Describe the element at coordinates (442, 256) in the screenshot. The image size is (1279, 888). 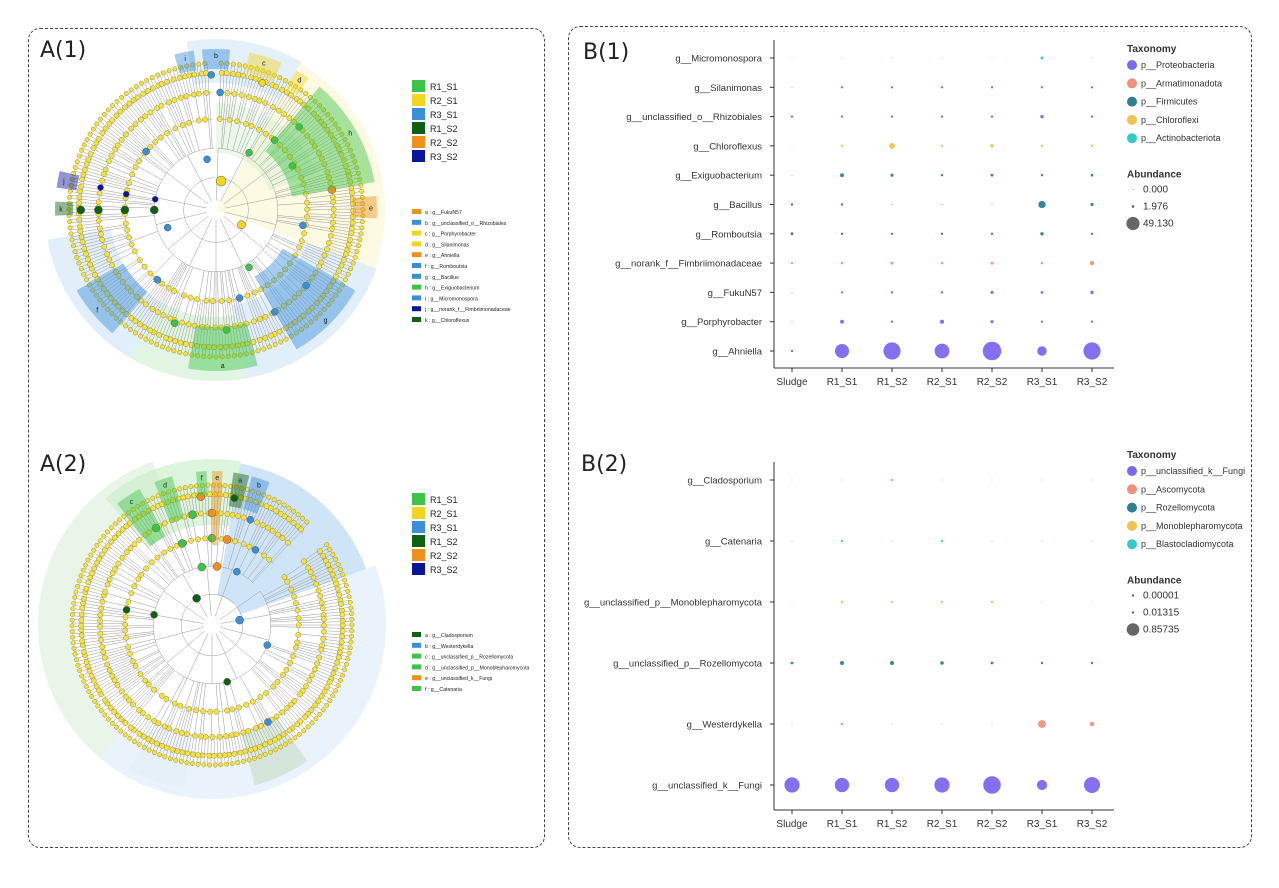
I see `taxa-legend-label: e : g__Ahniella` at that location.